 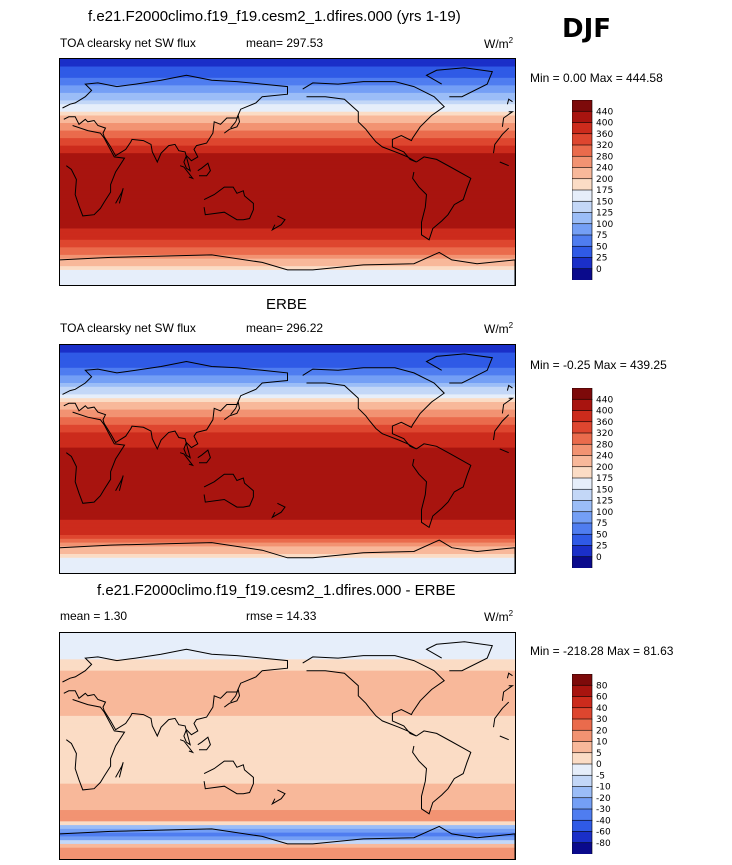 I want to click on colorbar-tick-label: 400, so click(x=604, y=124).